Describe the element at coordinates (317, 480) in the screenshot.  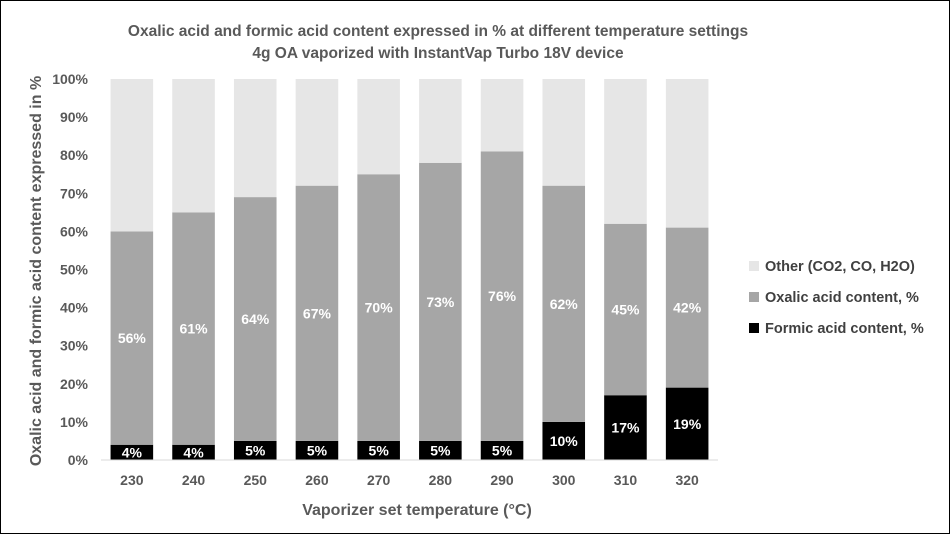
I see `x-tick-label: 260` at that location.